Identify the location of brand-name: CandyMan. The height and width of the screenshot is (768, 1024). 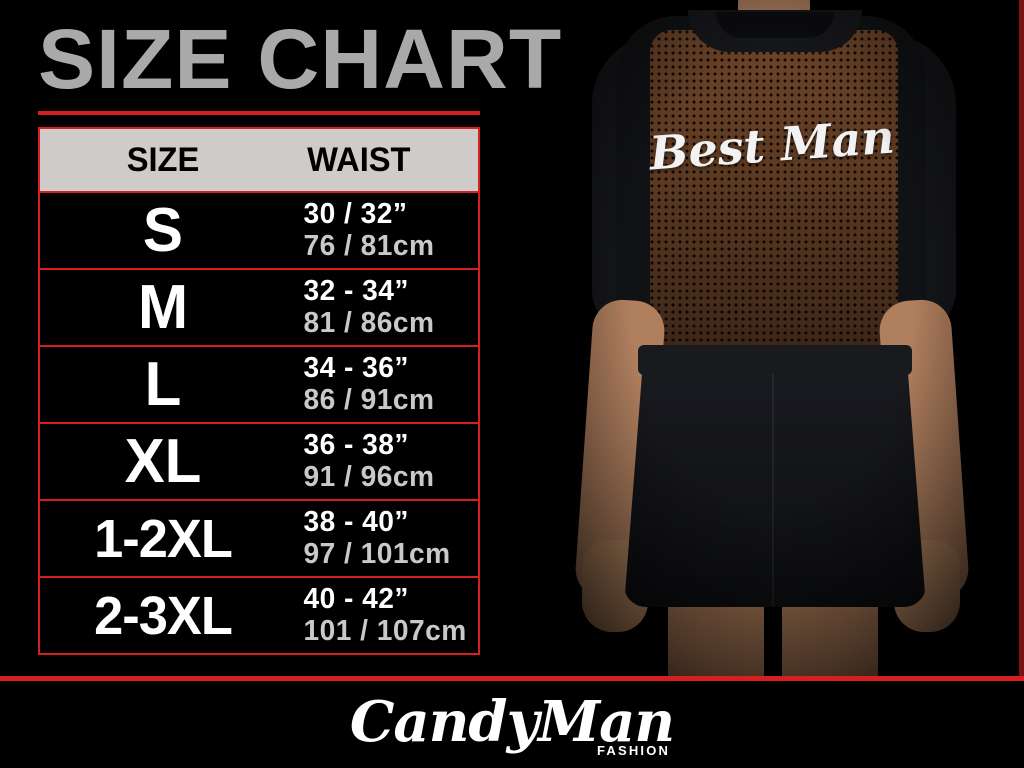
(512, 722).